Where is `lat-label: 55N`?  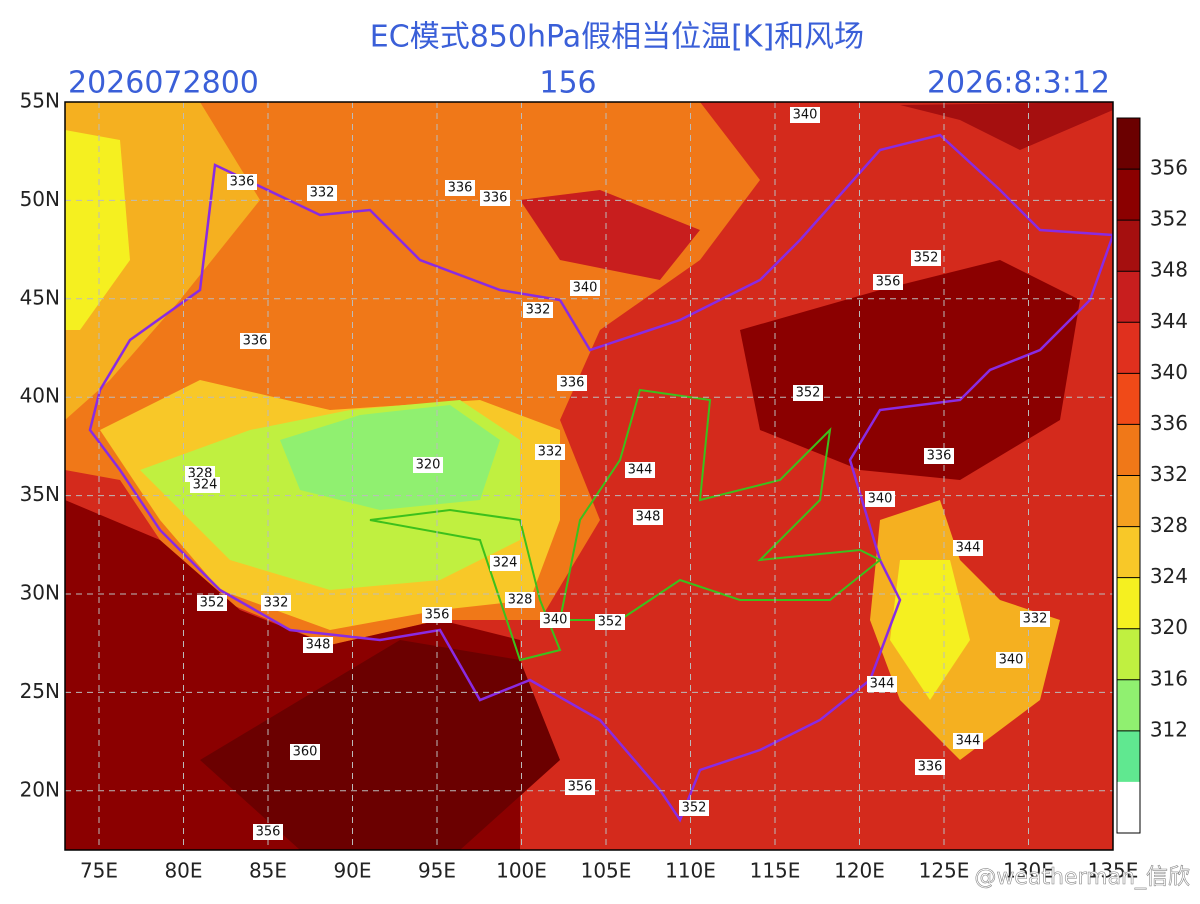 lat-label: 55N is located at coordinates (40, 101).